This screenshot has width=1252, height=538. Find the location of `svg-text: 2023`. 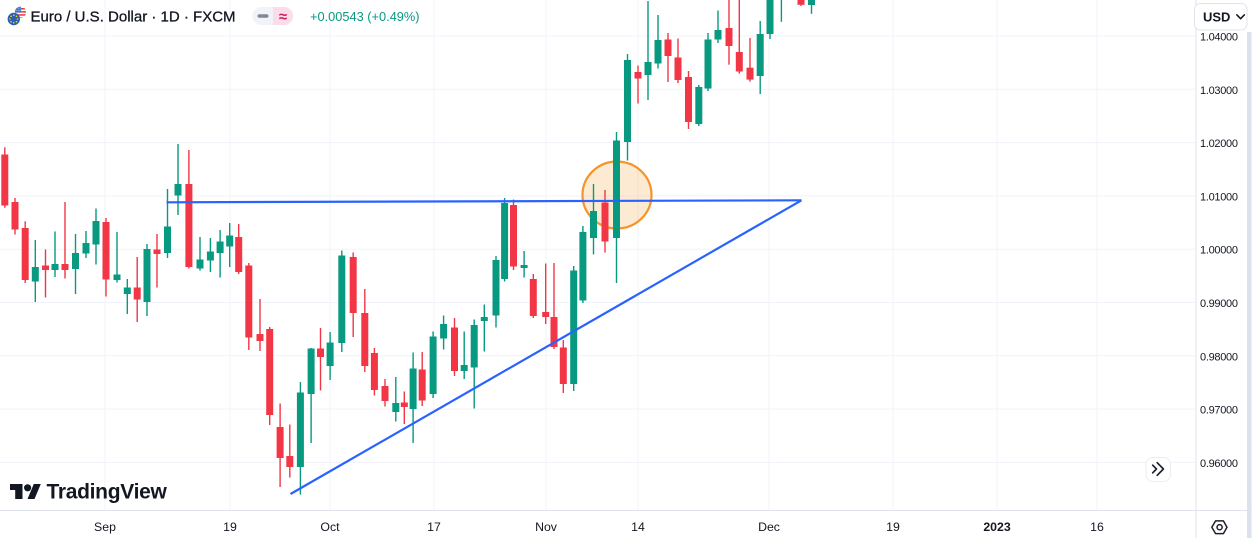

svg-text: 2023 is located at coordinates (997, 527).